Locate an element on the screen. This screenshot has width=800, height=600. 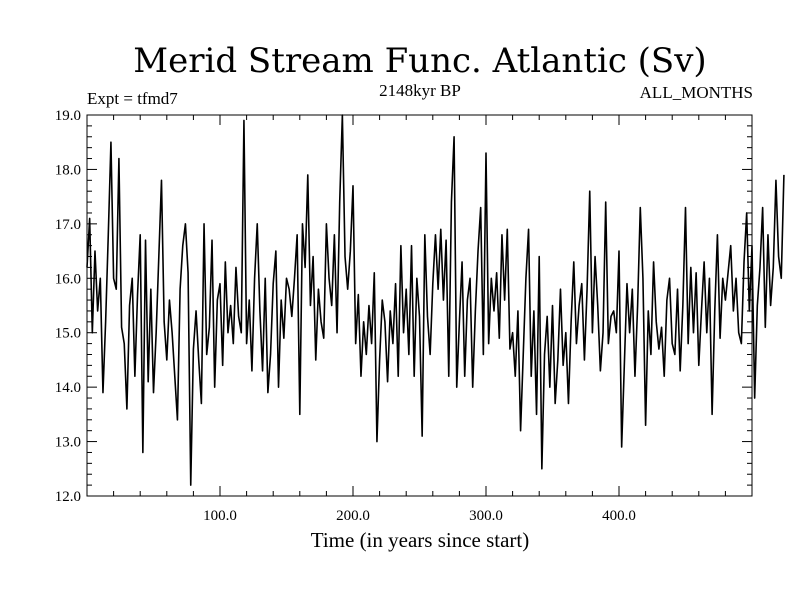
x-tick-label: 200.0 is located at coordinates (353, 516).